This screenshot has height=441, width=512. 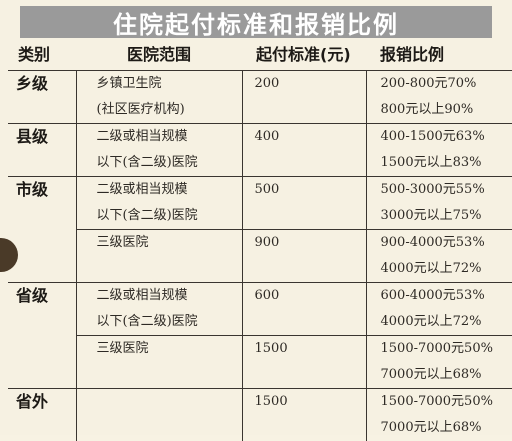 I want to click on ratio-line: 1500元以上83%, so click(x=439, y=163).